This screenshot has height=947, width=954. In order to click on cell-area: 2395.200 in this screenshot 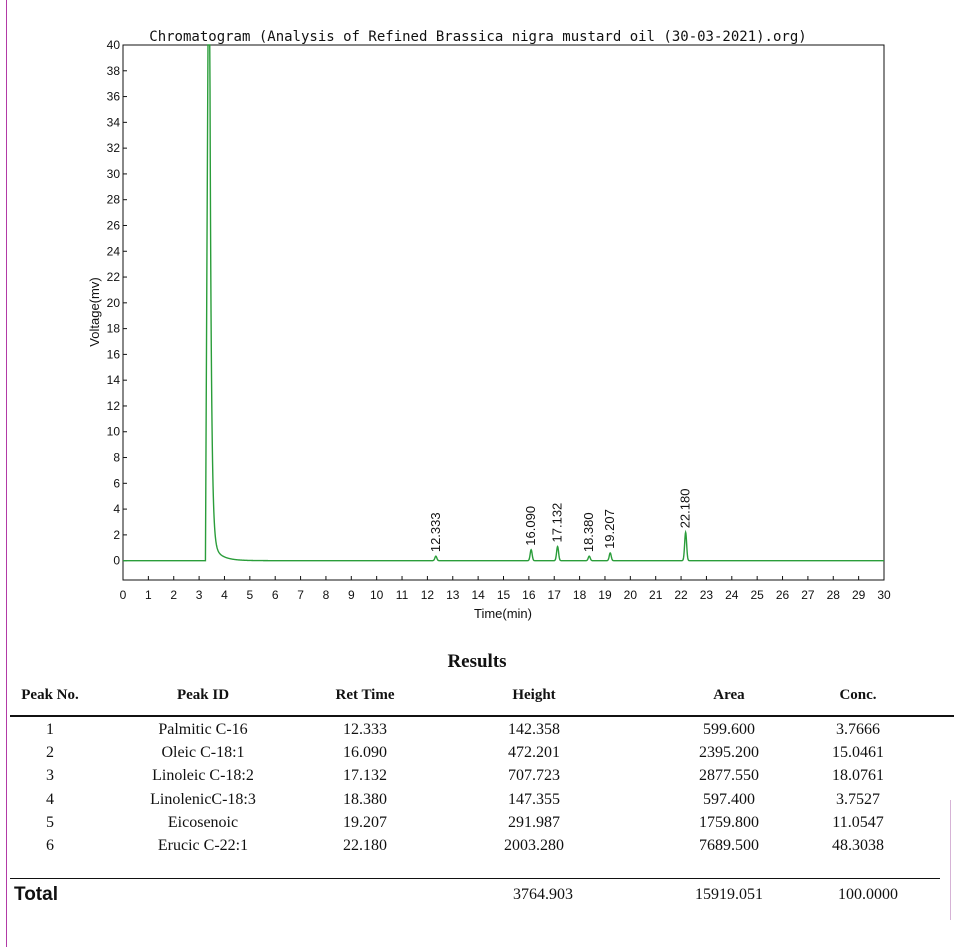, I will do `click(729, 753)`.